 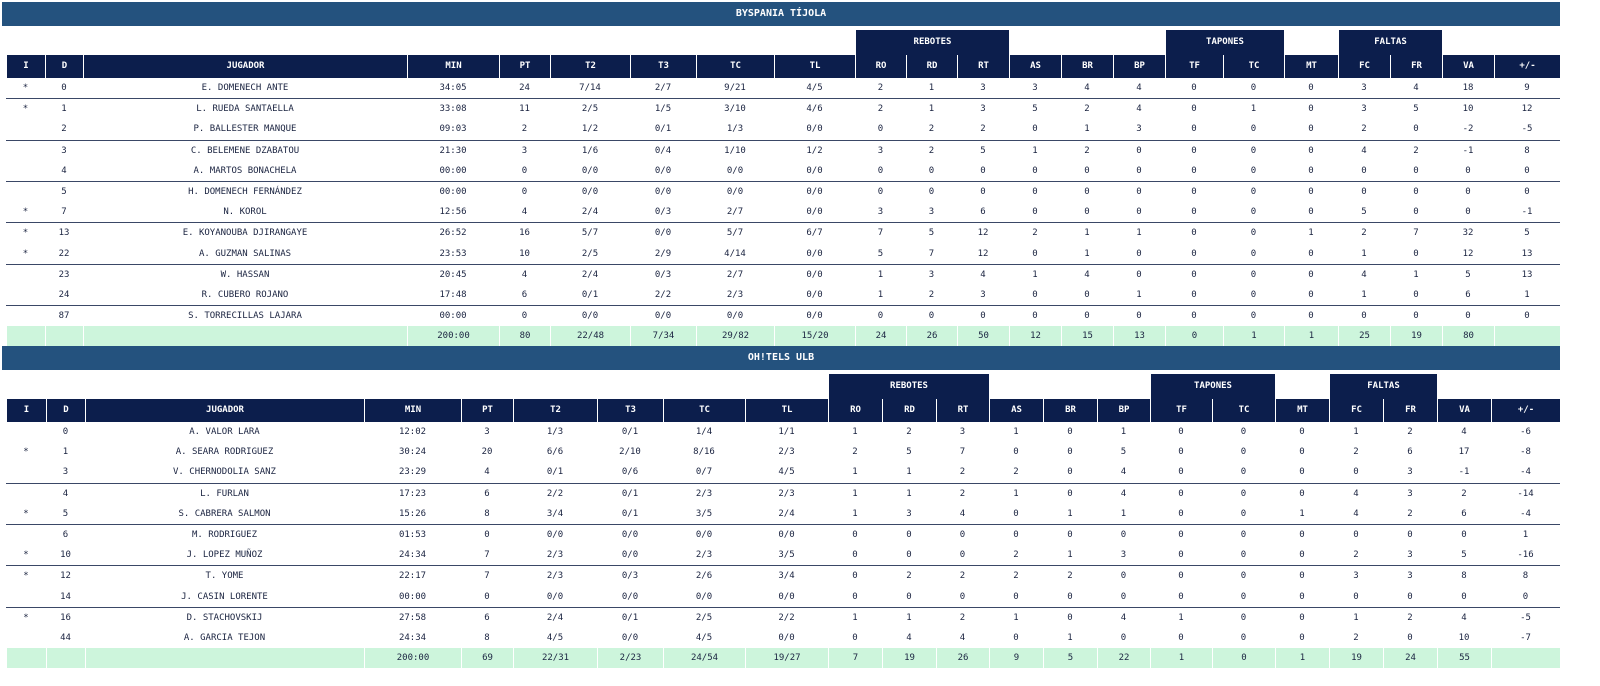 I want to click on stat-cell: 3/5, so click(x=786, y=555).